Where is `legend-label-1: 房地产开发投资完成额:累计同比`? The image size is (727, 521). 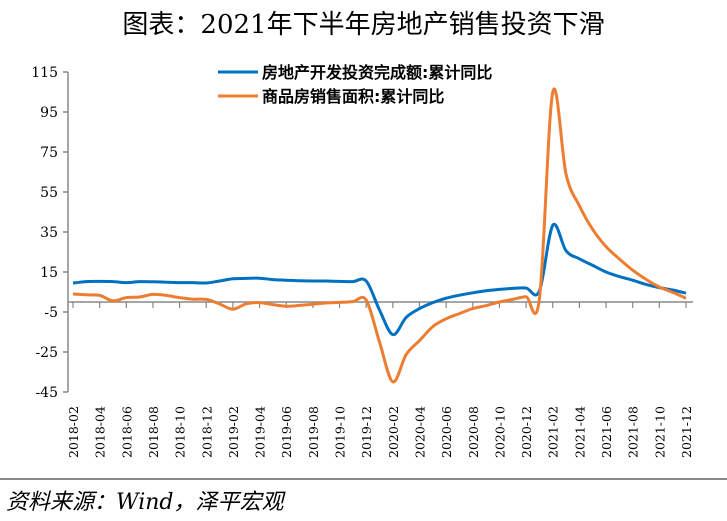 legend-label-1: 房地产开发投资完成额:累计同比 is located at coordinates (377, 72).